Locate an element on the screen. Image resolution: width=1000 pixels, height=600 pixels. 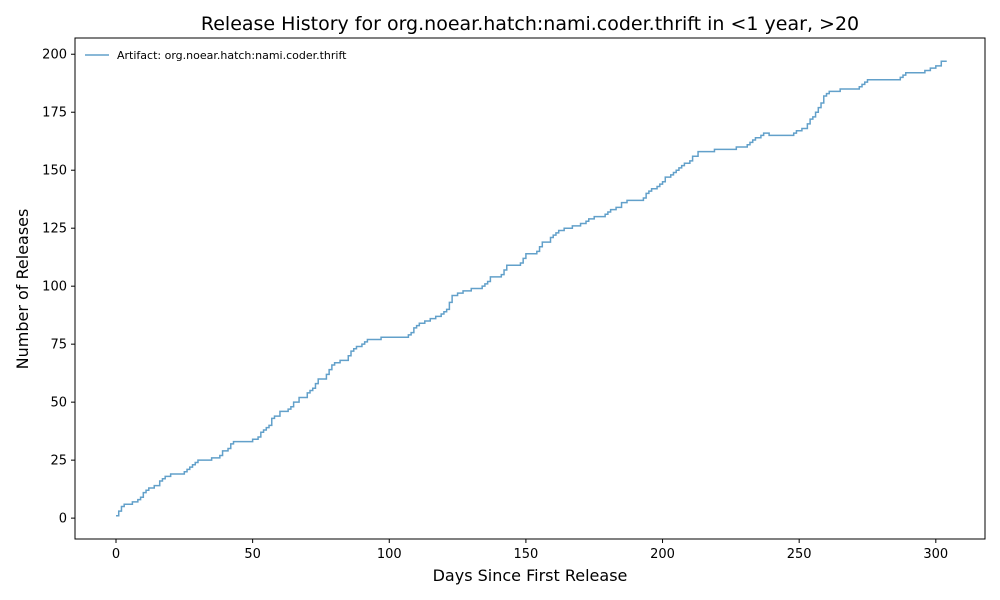
x-tick-label: 200 is located at coordinates (662, 554).